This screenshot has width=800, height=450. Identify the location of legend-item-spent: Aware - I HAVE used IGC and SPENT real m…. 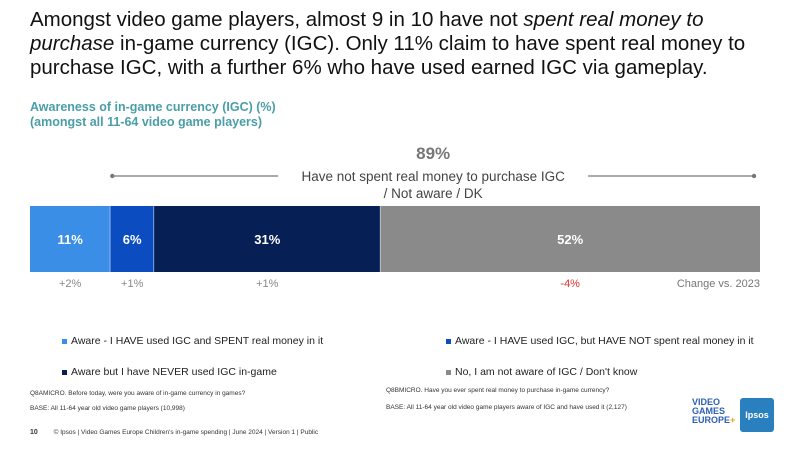
(192, 341).